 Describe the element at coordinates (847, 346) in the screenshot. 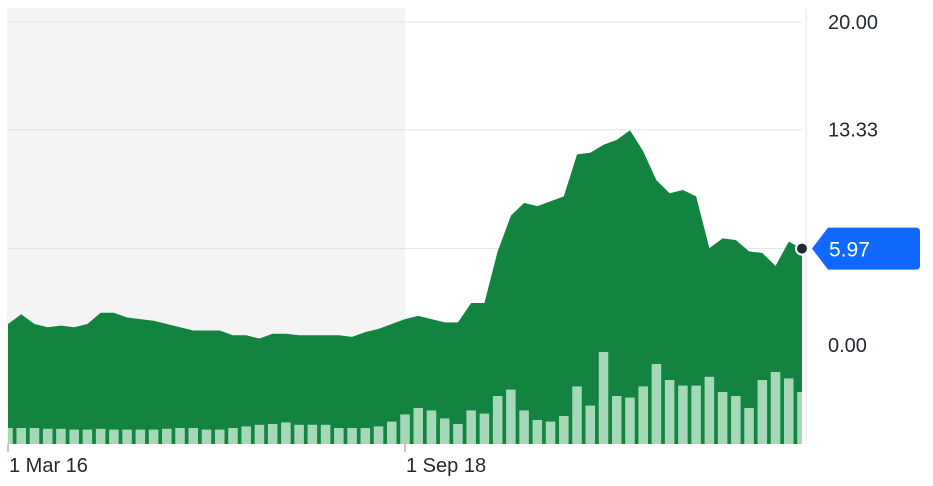

I see `y-tick-label: 0.00` at that location.